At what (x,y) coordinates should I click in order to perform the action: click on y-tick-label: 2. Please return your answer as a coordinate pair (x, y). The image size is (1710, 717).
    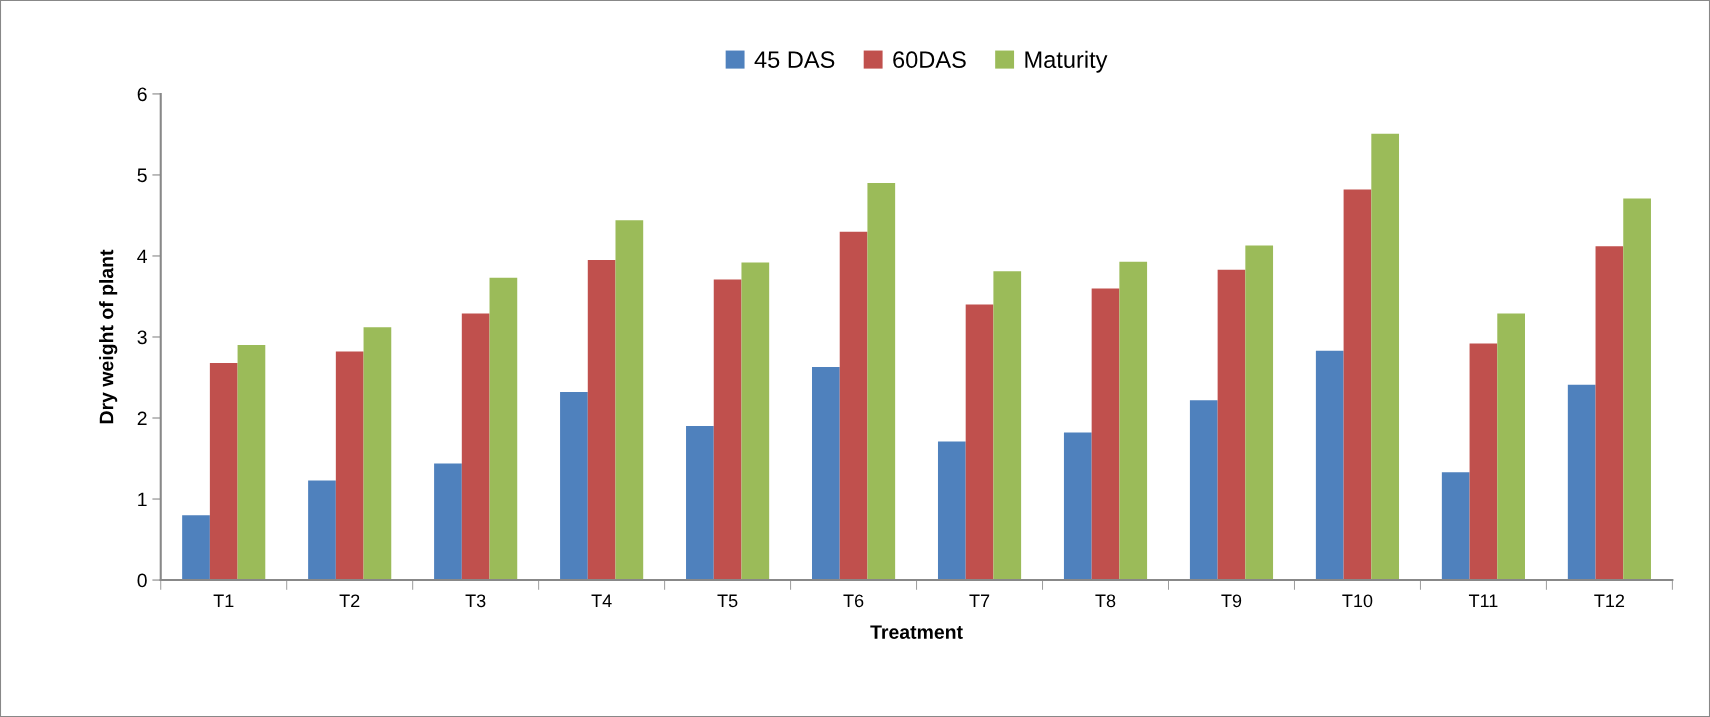
    Looking at the image, I should click on (142, 418).